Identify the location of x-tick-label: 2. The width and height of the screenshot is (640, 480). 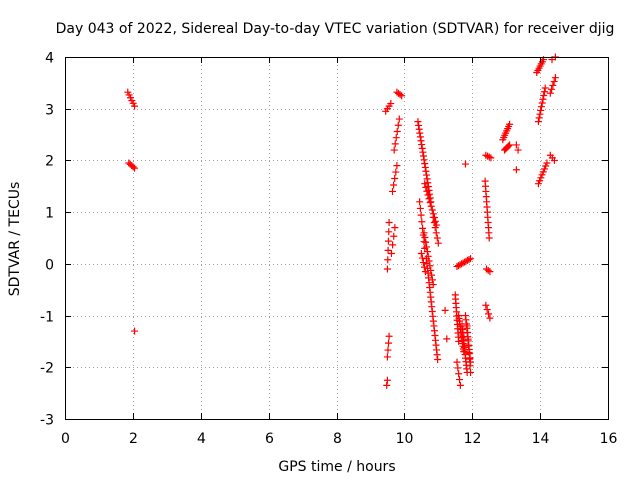
(133, 439).